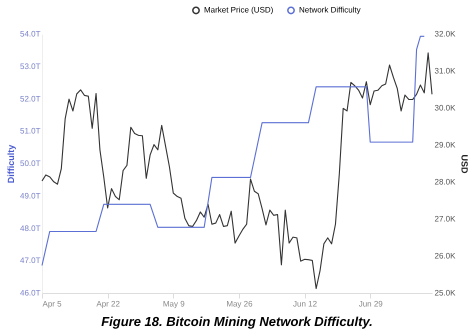  I want to click on y2-tick-label: 27.0K, so click(445, 219).